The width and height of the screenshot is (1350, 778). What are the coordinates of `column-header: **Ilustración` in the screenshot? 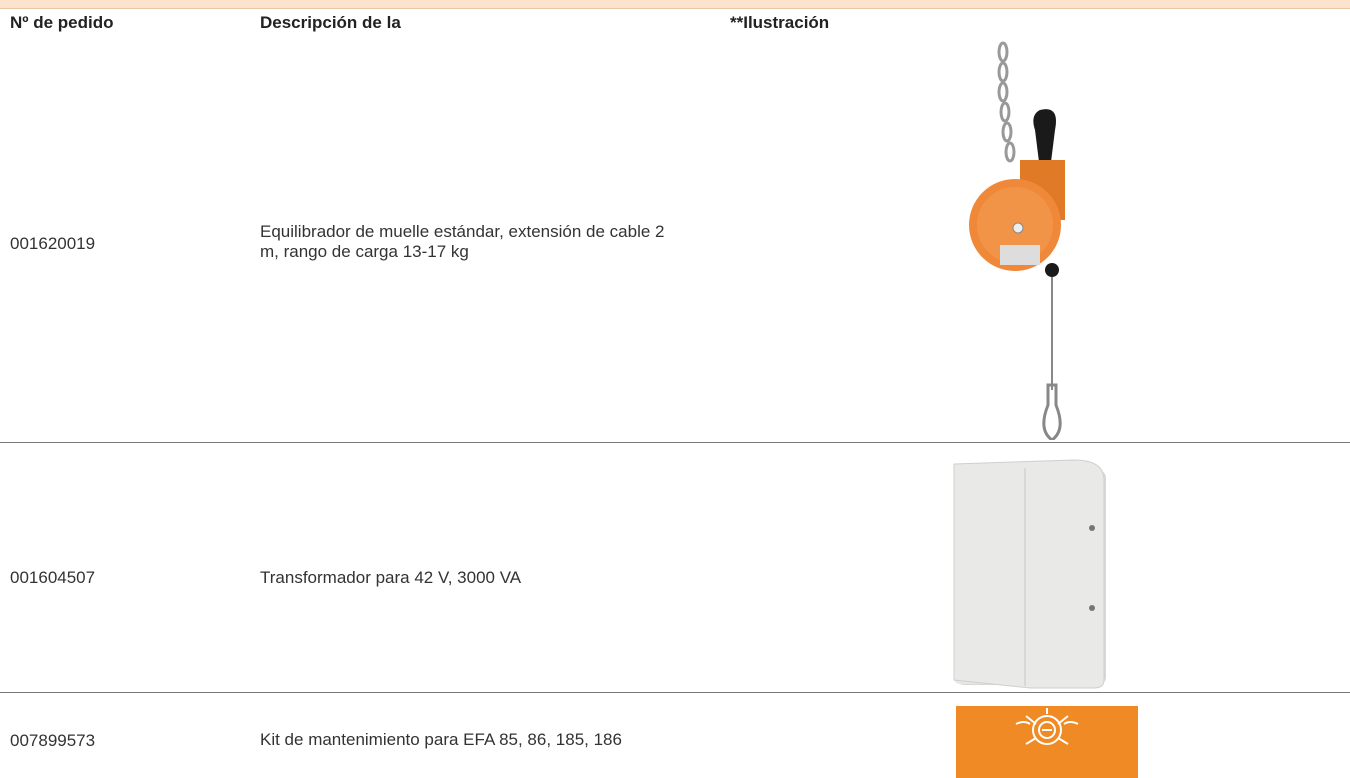 It's located at (780, 22).